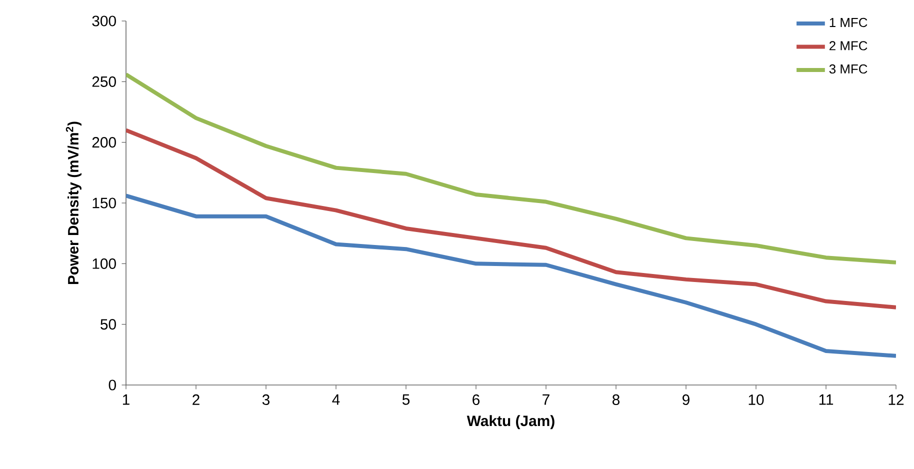 This screenshot has height=469, width=914. I want to click on x-tick-label: 3, so click(266, 400).